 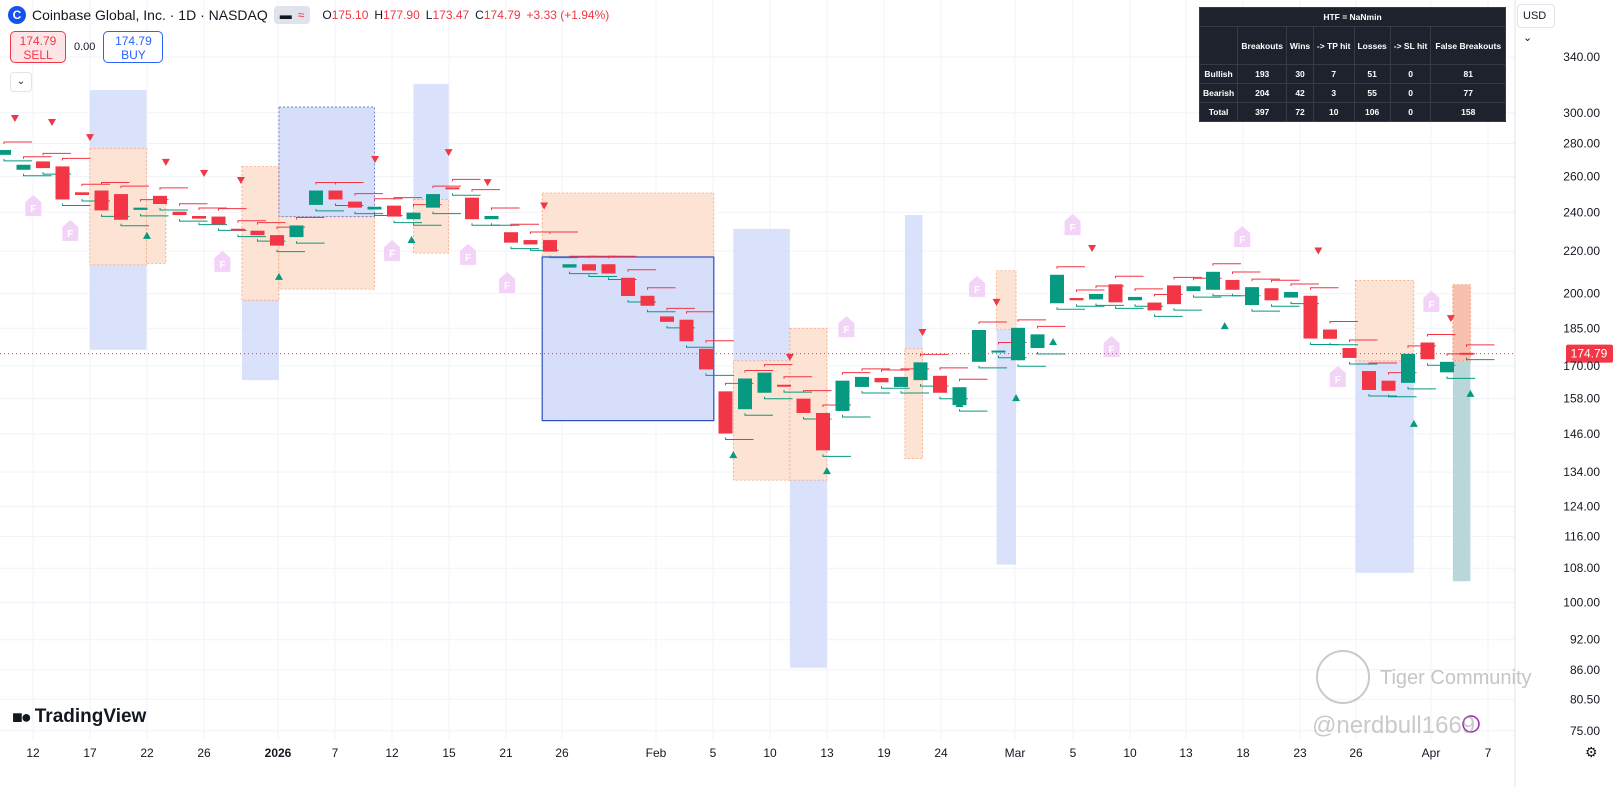 I want to click on zone-bear_active, so click(x=1461, y=323).